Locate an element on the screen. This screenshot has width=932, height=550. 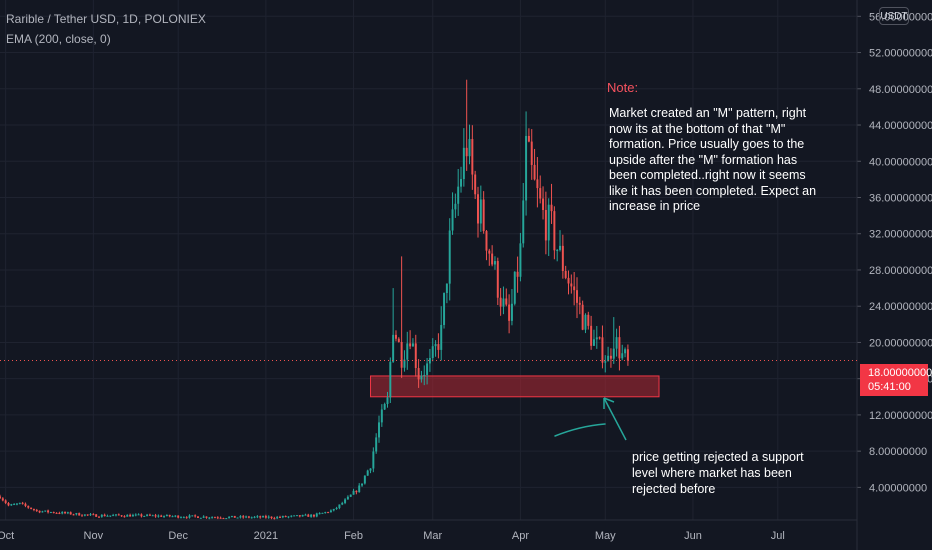
x-tick-label: Apr is located at coordinates (520, 536).